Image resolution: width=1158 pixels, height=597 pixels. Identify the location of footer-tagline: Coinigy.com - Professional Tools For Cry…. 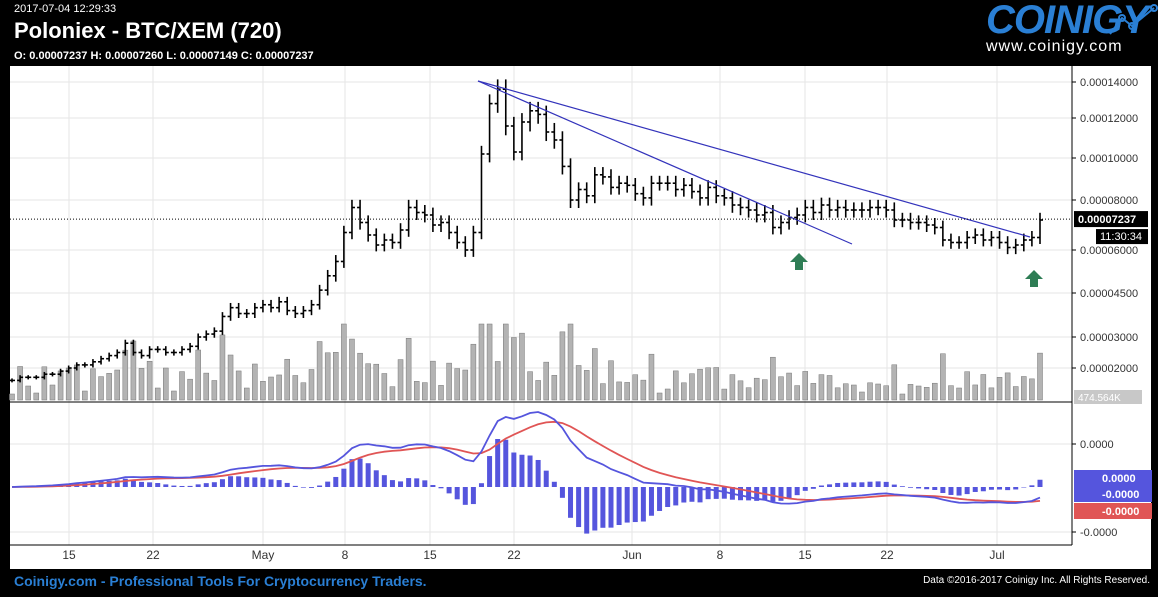
(220, 581).